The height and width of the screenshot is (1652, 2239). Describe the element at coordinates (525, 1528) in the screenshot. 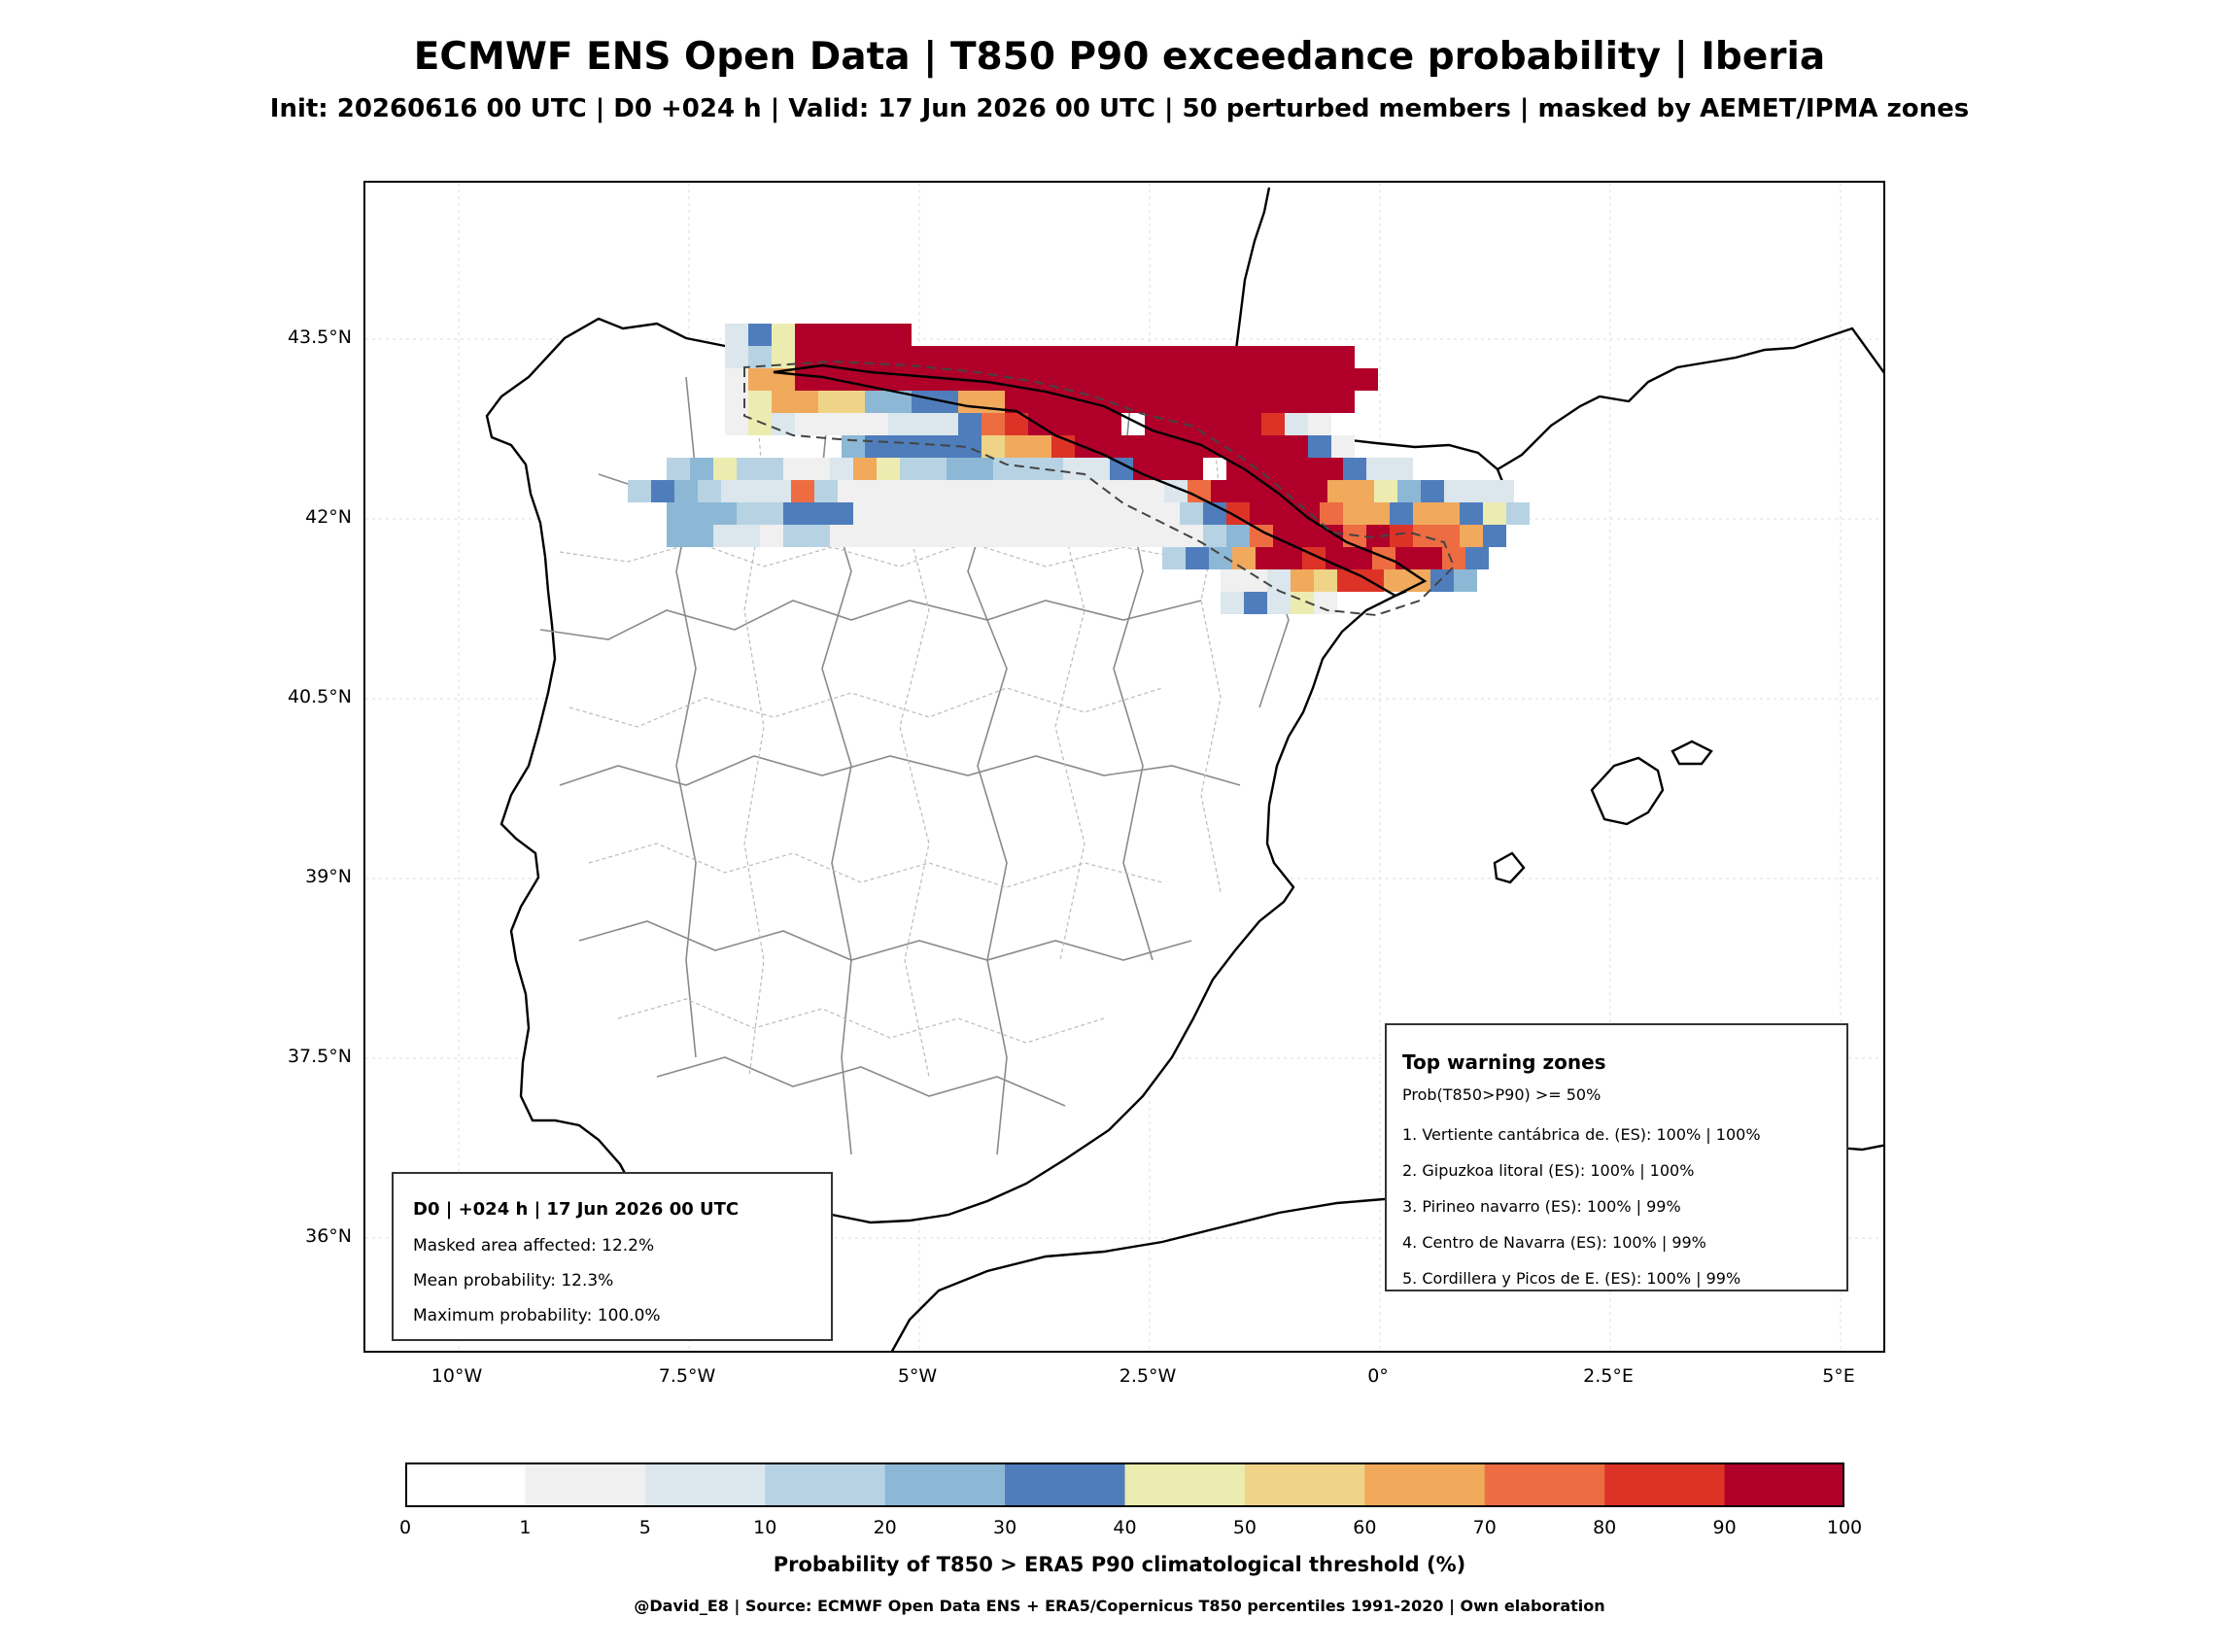

I see `colorbar-tick-label: 1` at that location.